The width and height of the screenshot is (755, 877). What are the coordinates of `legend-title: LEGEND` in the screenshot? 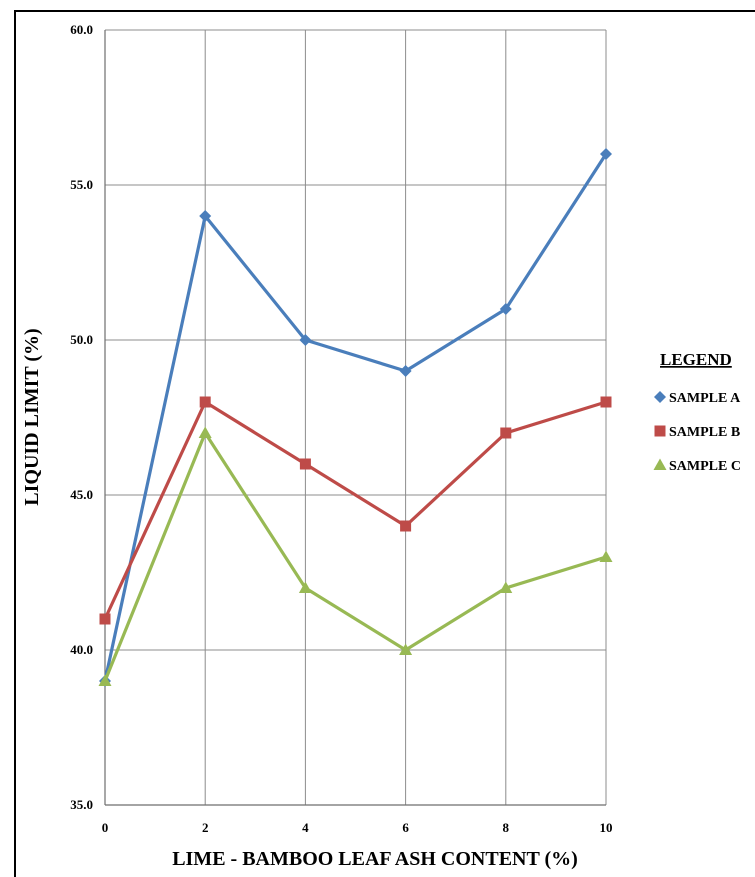 It's located at (696, 359).